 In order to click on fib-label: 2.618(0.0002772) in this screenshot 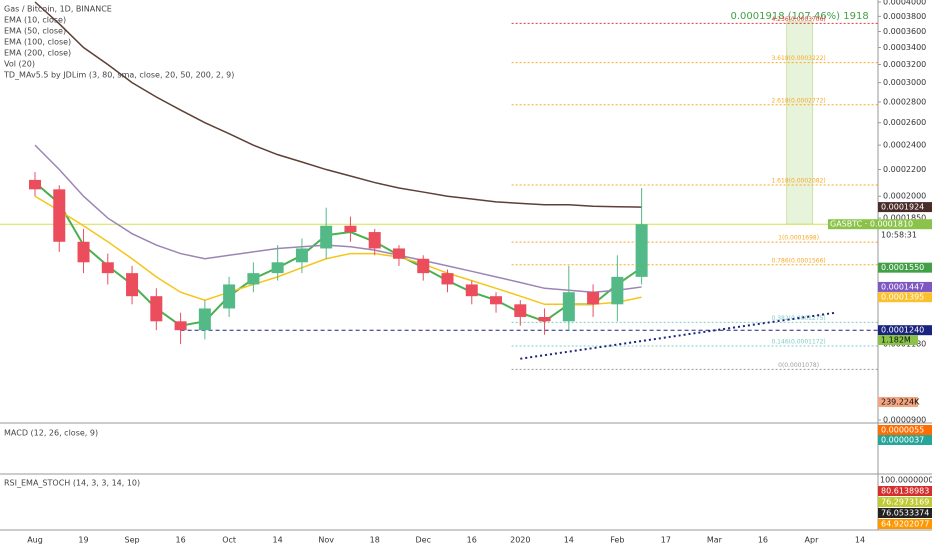, I will do `click(798, 100)`.